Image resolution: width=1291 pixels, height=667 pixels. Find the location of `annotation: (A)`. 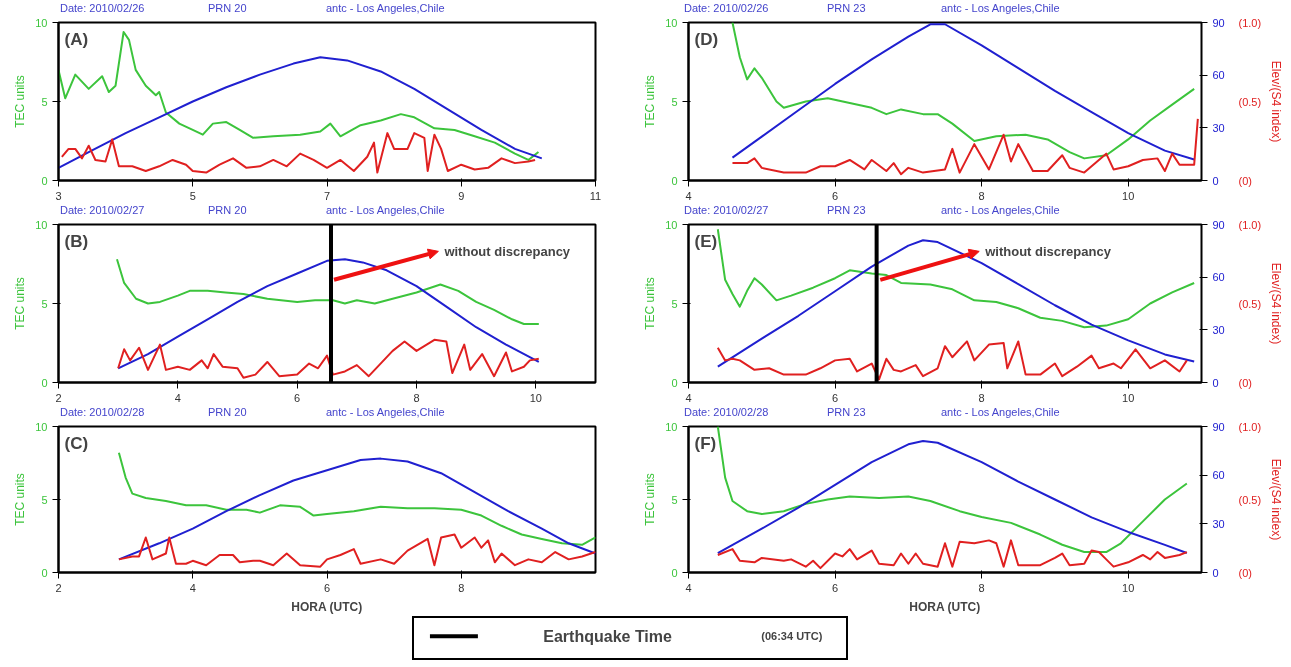

annotation: (A) is located at coordinates (76, 39).